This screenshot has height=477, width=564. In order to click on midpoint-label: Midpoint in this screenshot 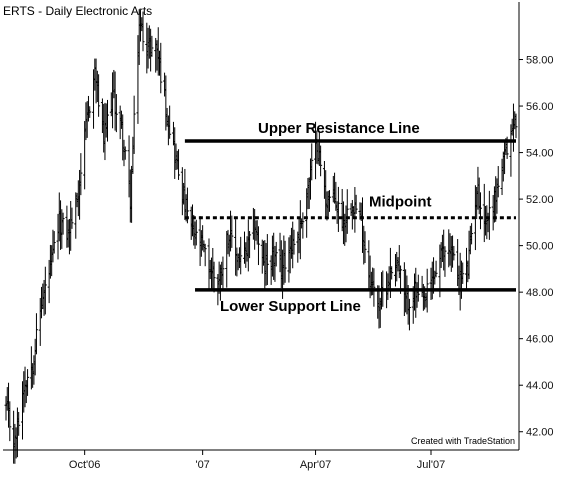, I will do `click(400, 202)`.